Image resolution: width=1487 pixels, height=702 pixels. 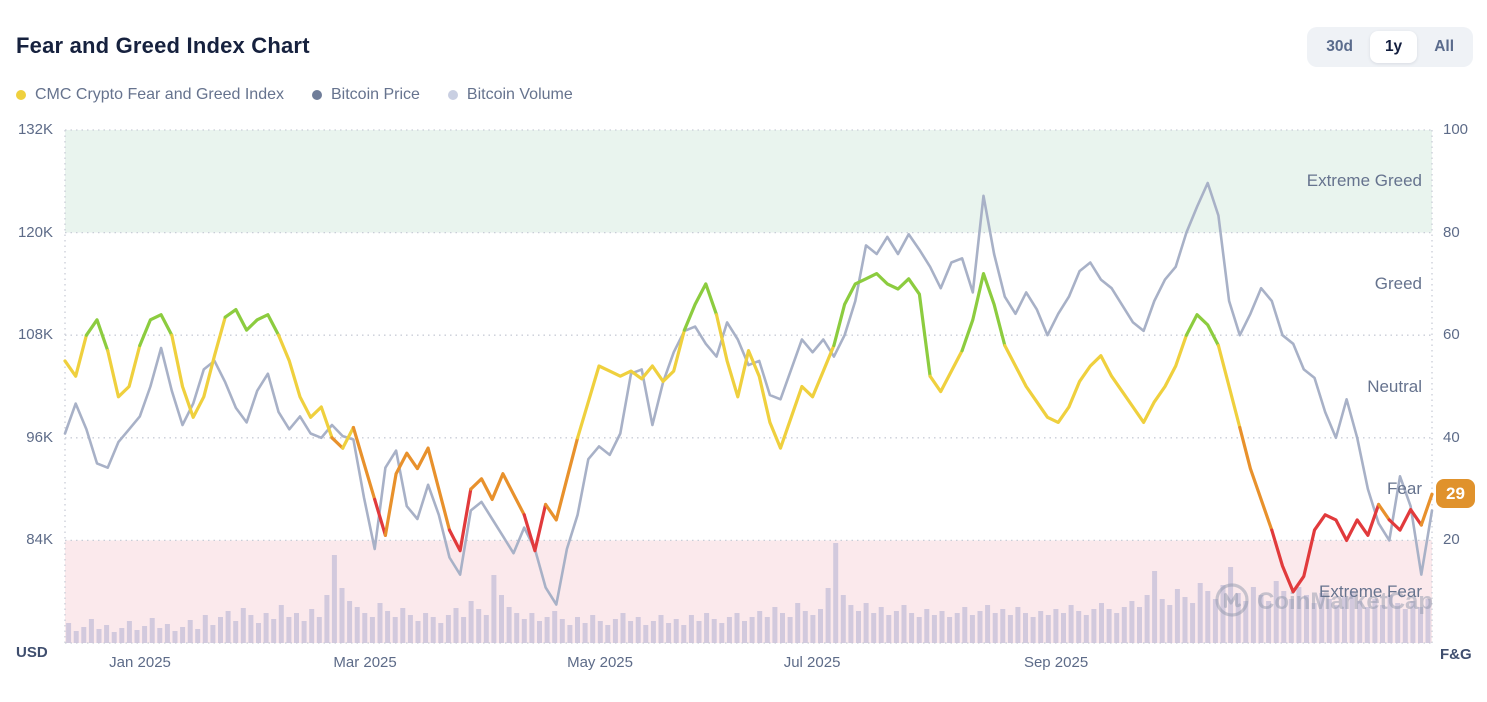 I want to click on fg-axis-label: F&G, so click(x=1456, y=654).